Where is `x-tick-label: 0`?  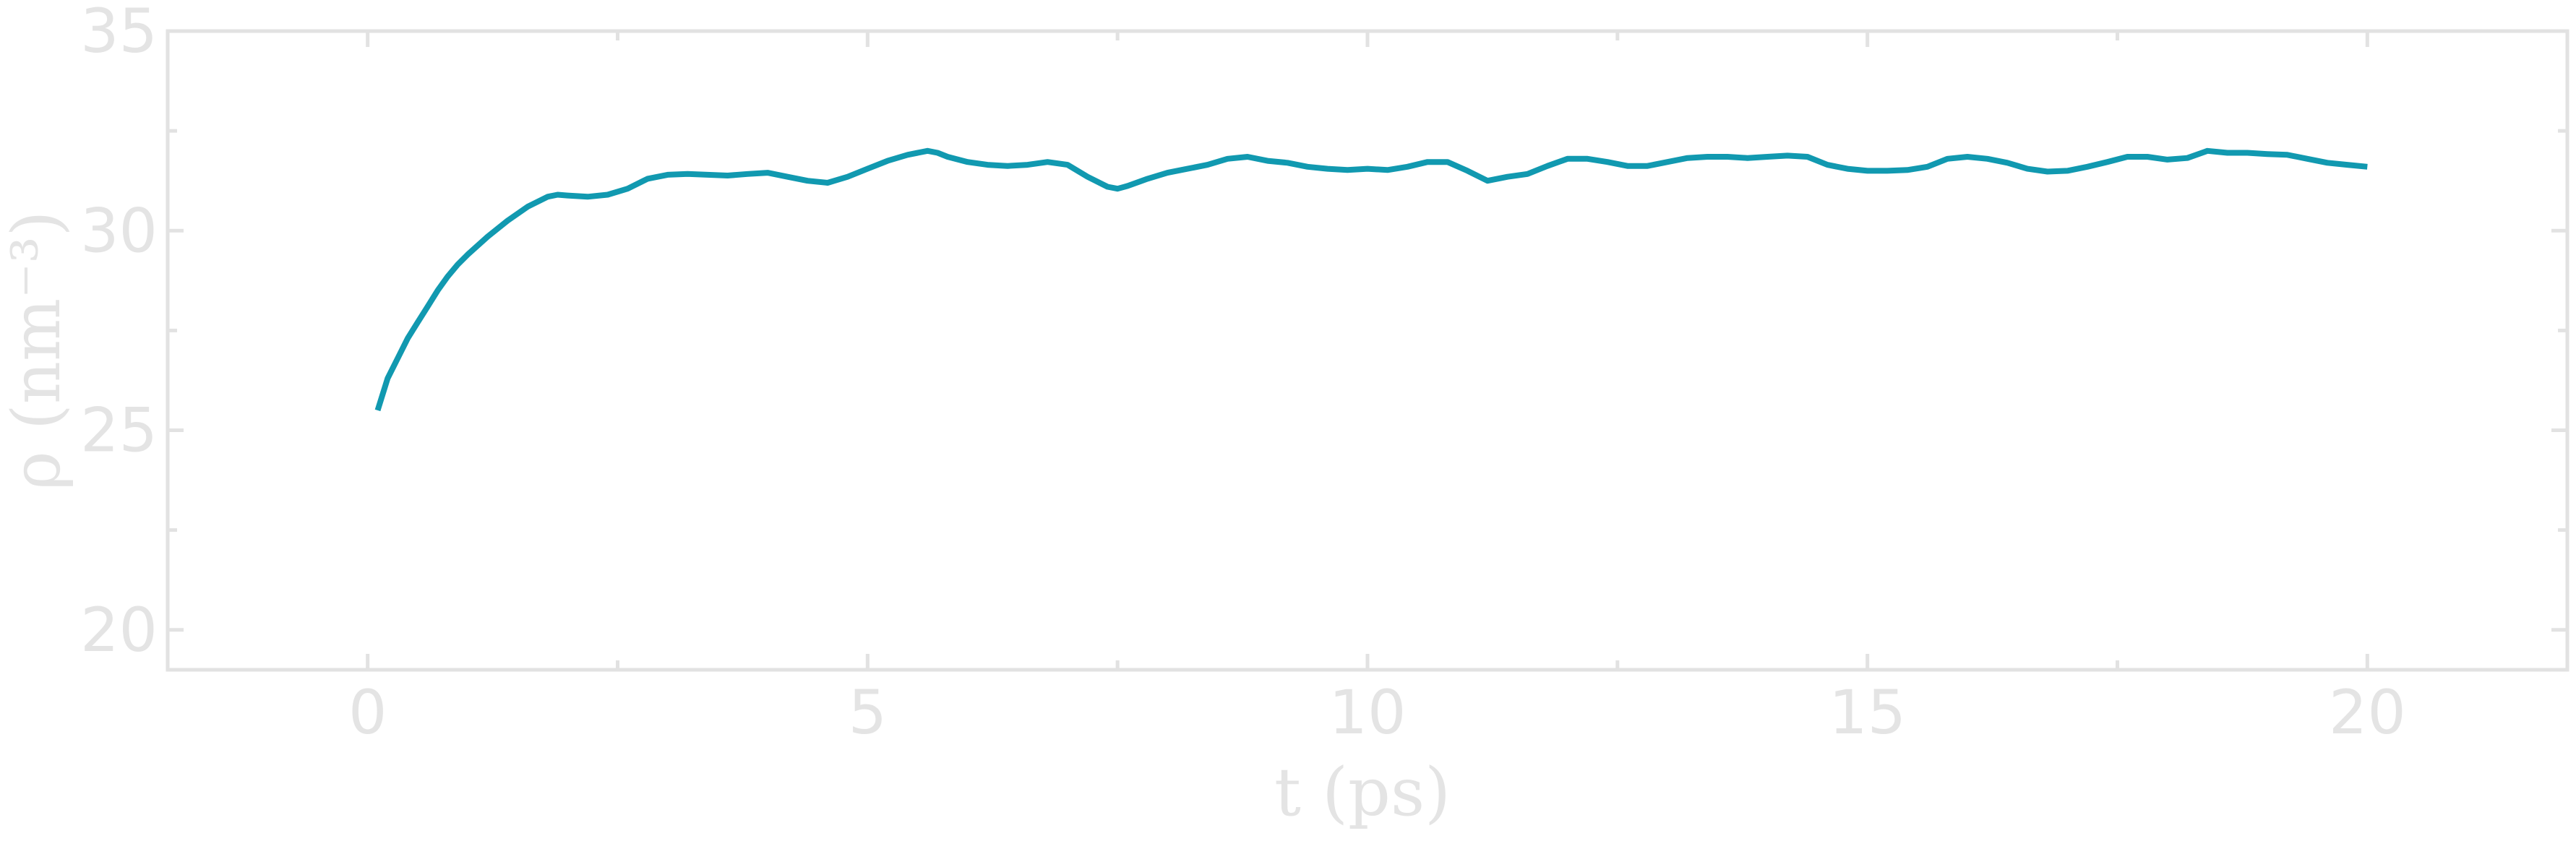 x-tick-label: 0 is located at coordinates (367, 712).